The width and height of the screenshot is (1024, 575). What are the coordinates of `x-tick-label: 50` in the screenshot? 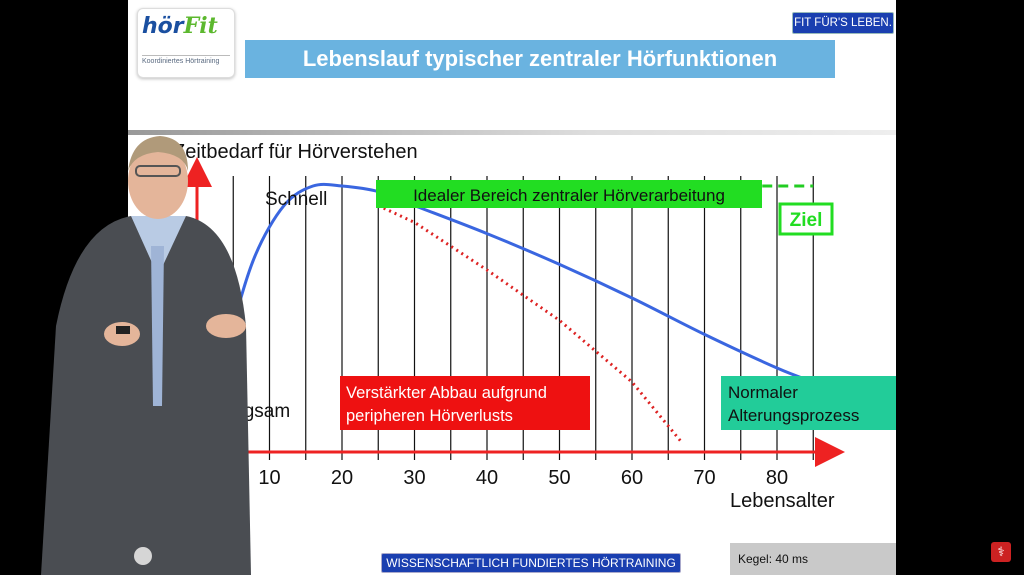 It's located at (559, 478).